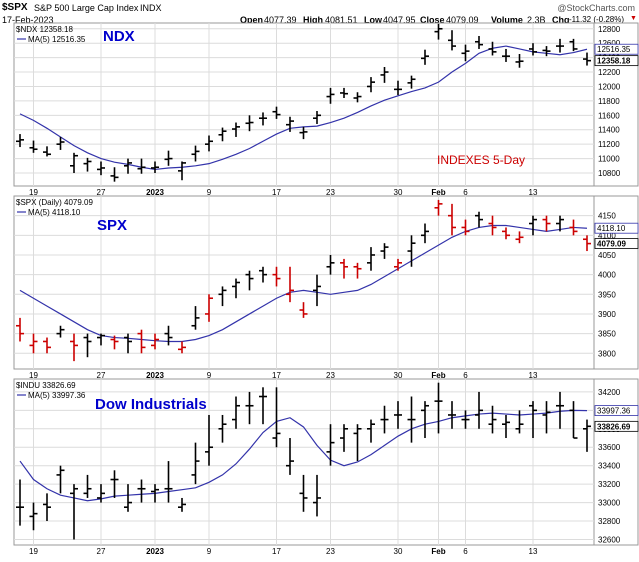 This screenshot has width=639, height=562. I want to click on y-tick-label: 11800, so click(609, 101).